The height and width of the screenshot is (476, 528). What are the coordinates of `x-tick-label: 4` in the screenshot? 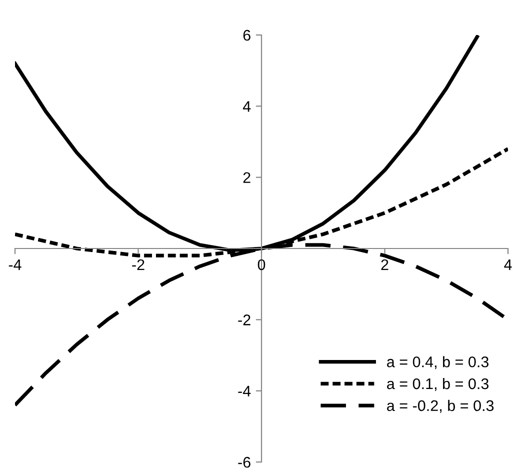 It's located at (508, 264).